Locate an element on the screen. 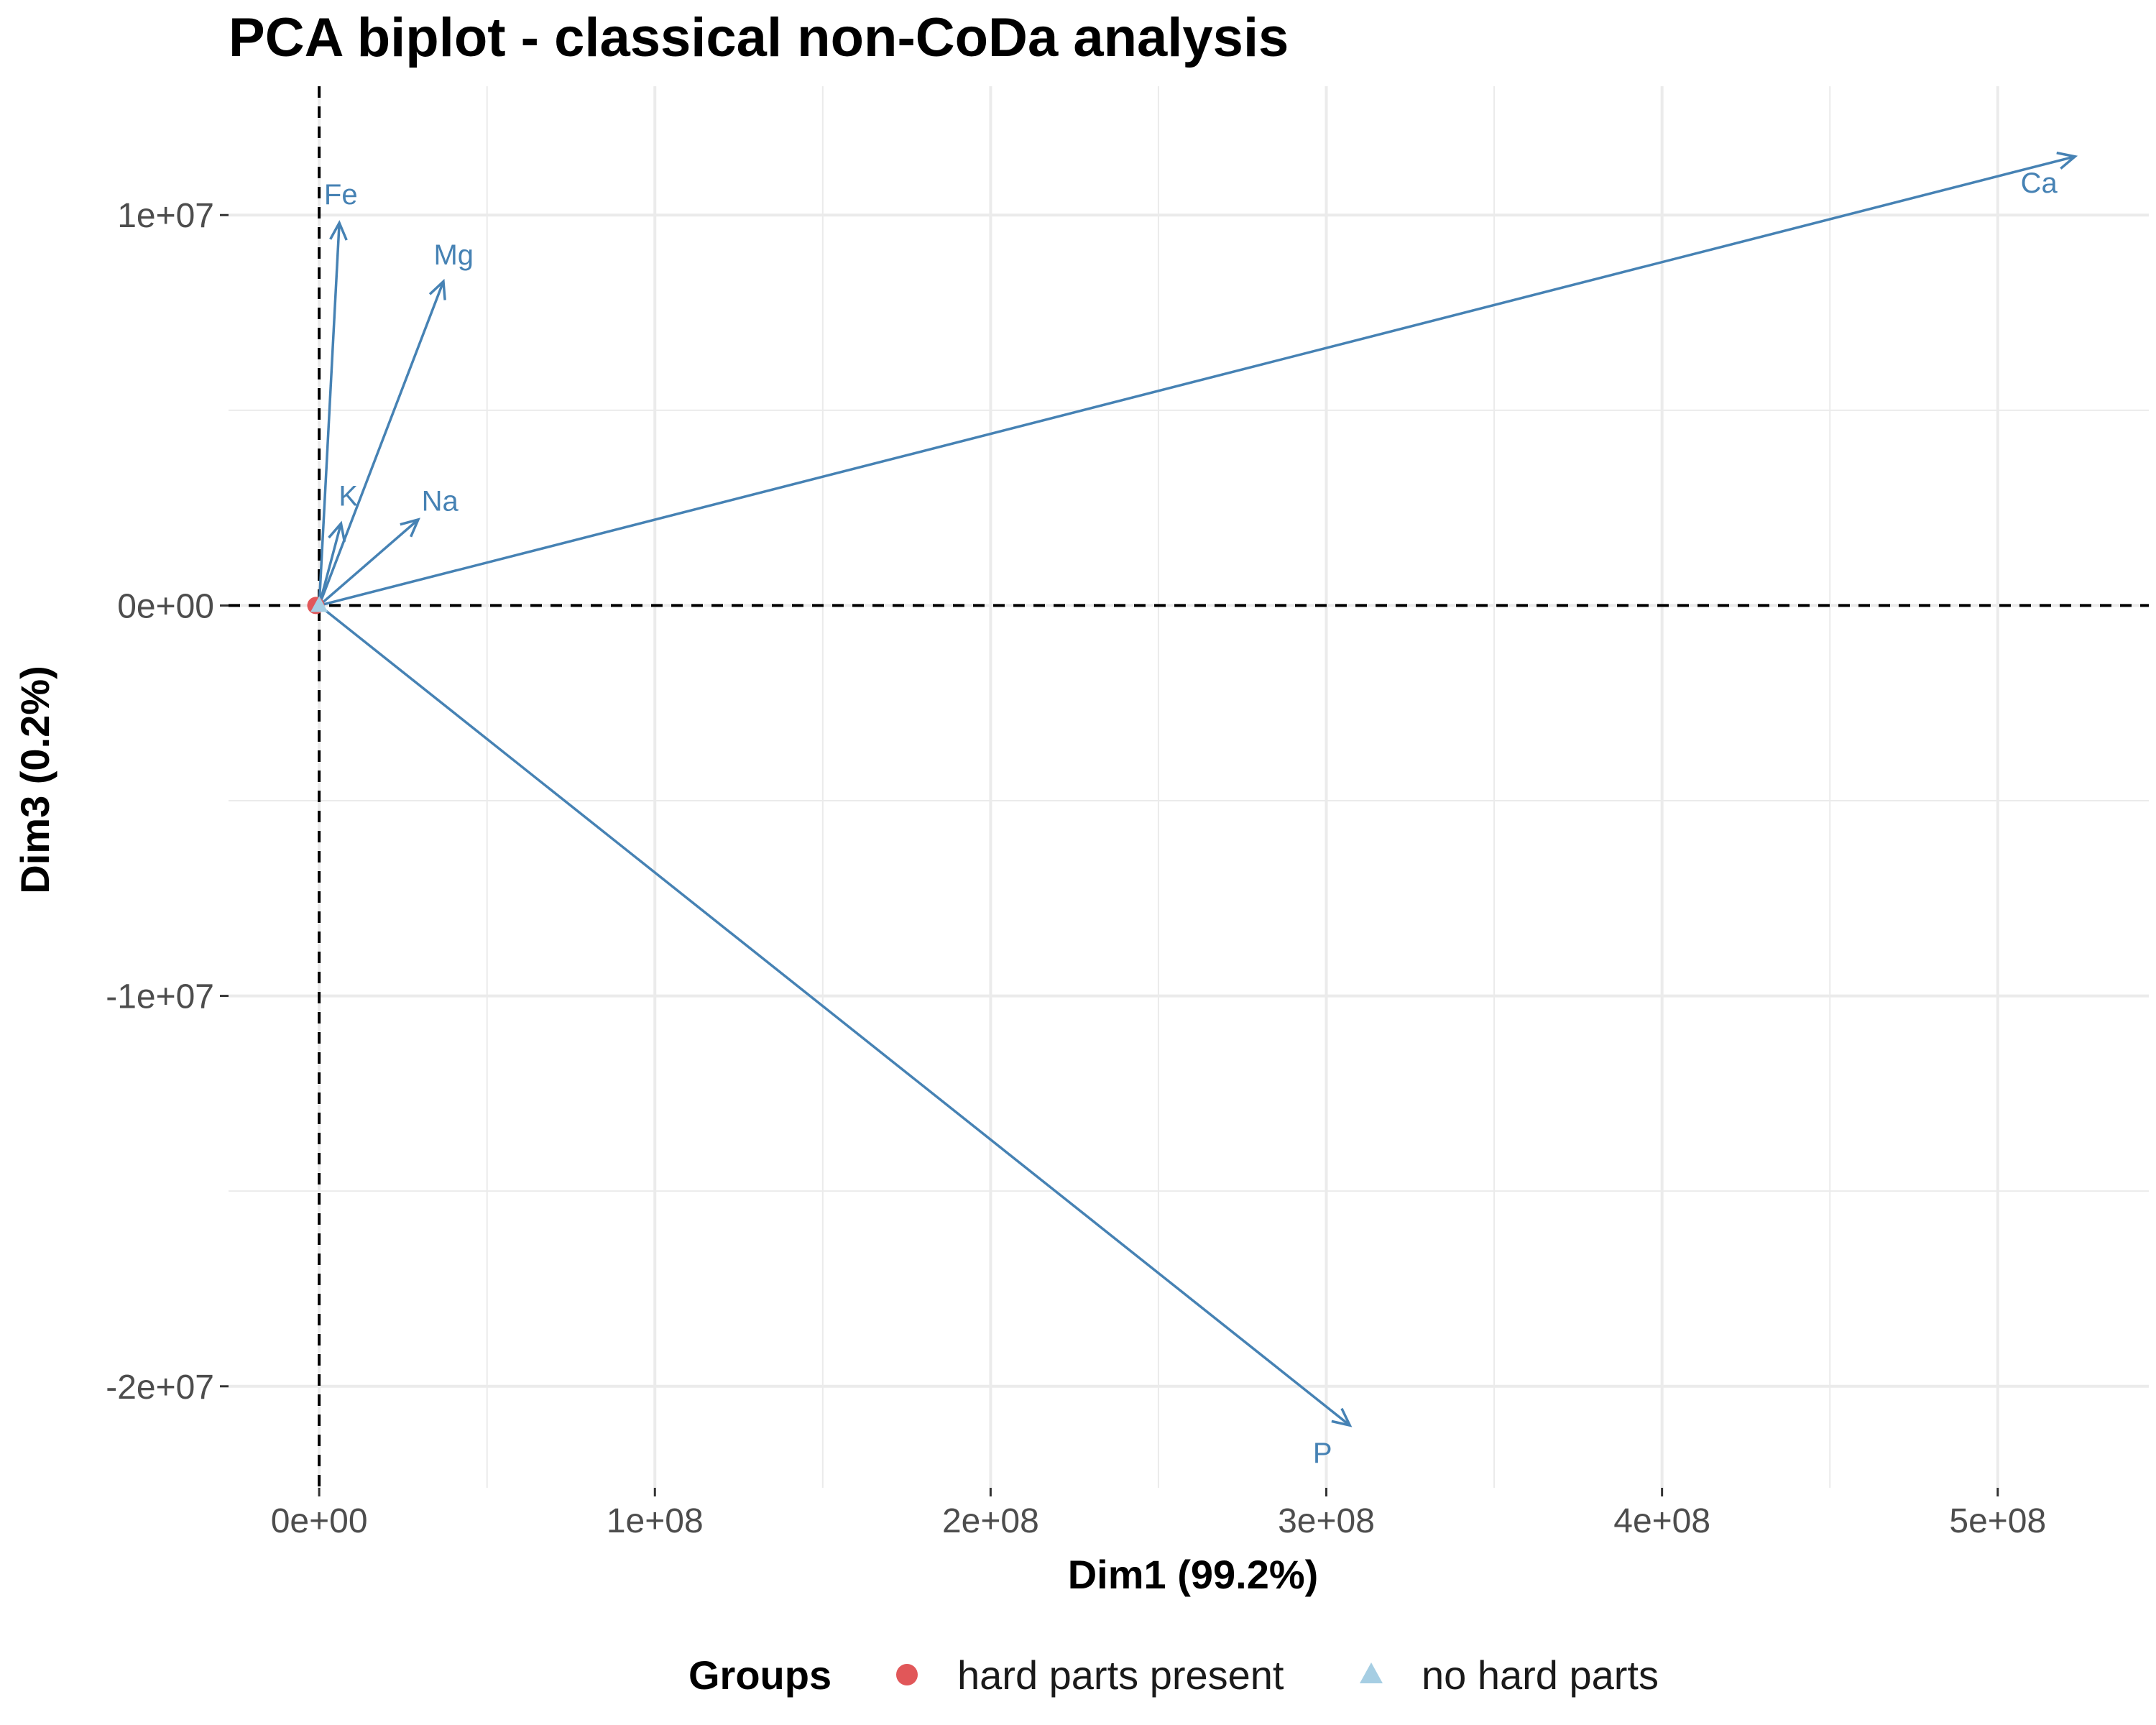 This screenshot has height=1725, width=2156. legend-title: Groups is located at coordinates (759, 1675).